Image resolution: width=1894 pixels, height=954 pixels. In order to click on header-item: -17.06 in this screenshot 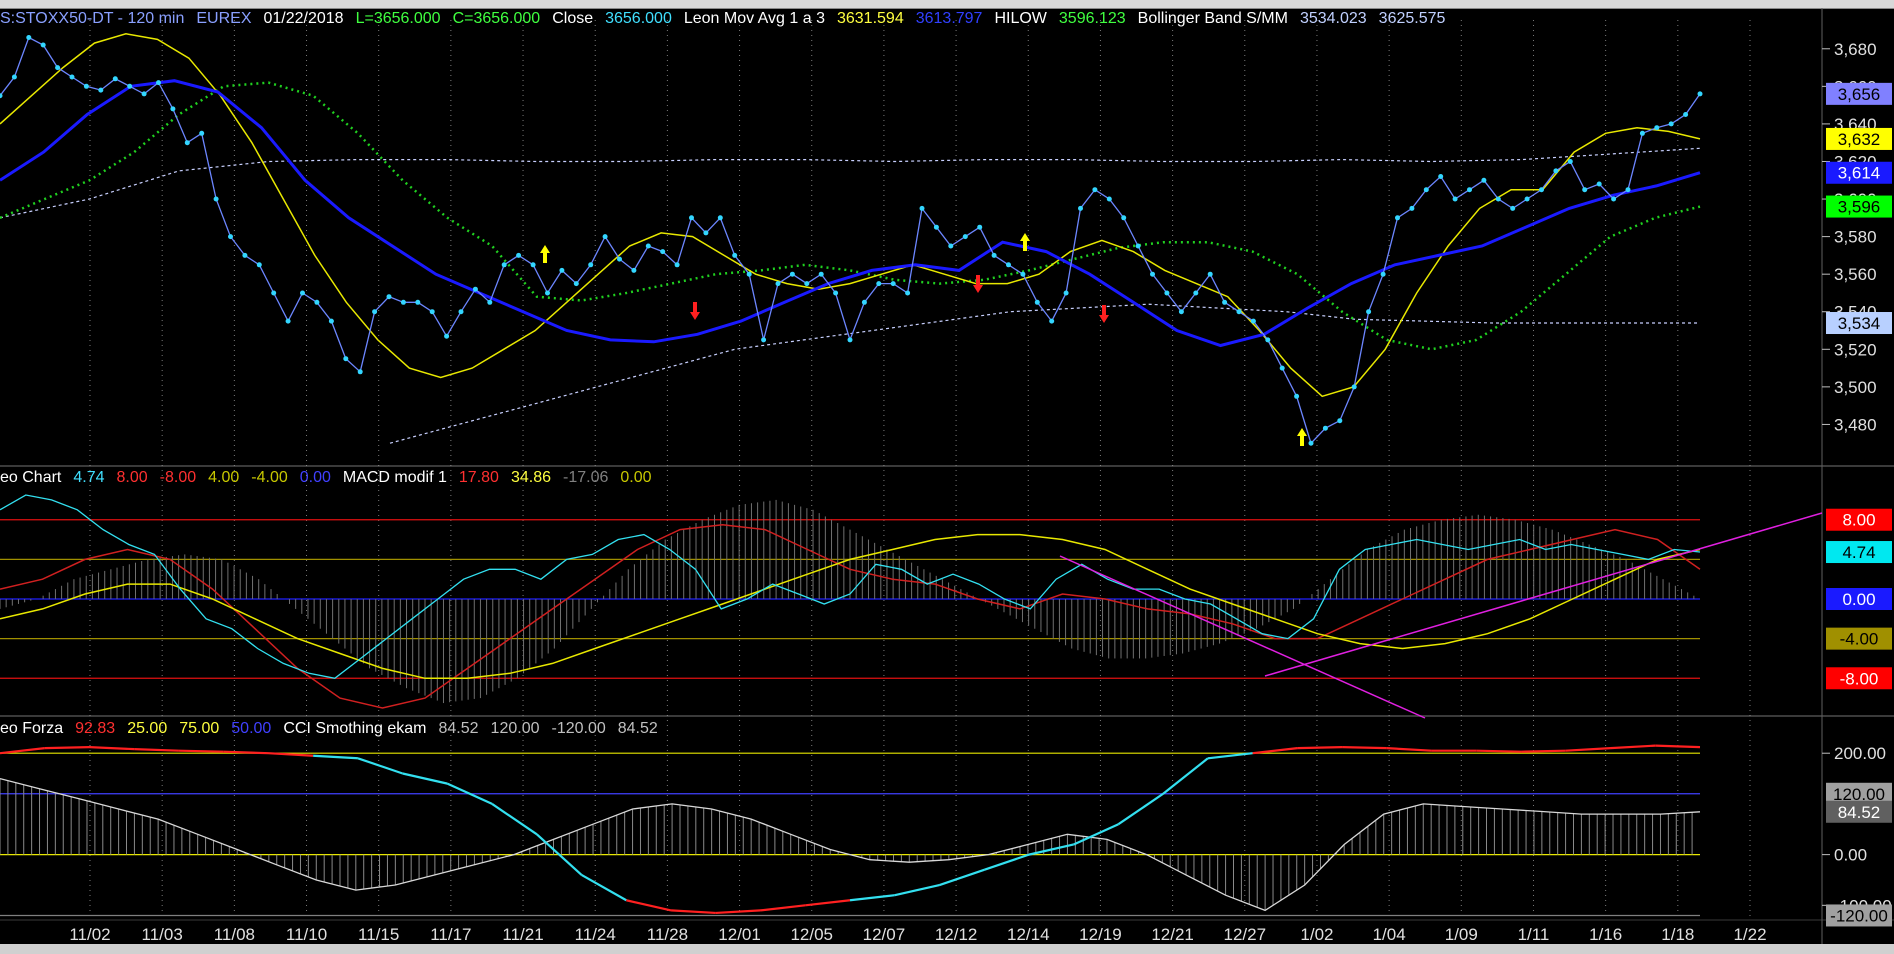, I will do `click(586, 477)`.